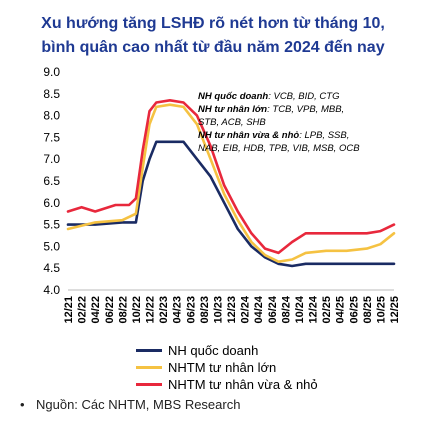 The height and width of the screenshot is (435, 426). What do you see at coordinates (191, 310) in the screenshot?
I see `x-tick-label: 06/23` at bounding box center [191, 310].